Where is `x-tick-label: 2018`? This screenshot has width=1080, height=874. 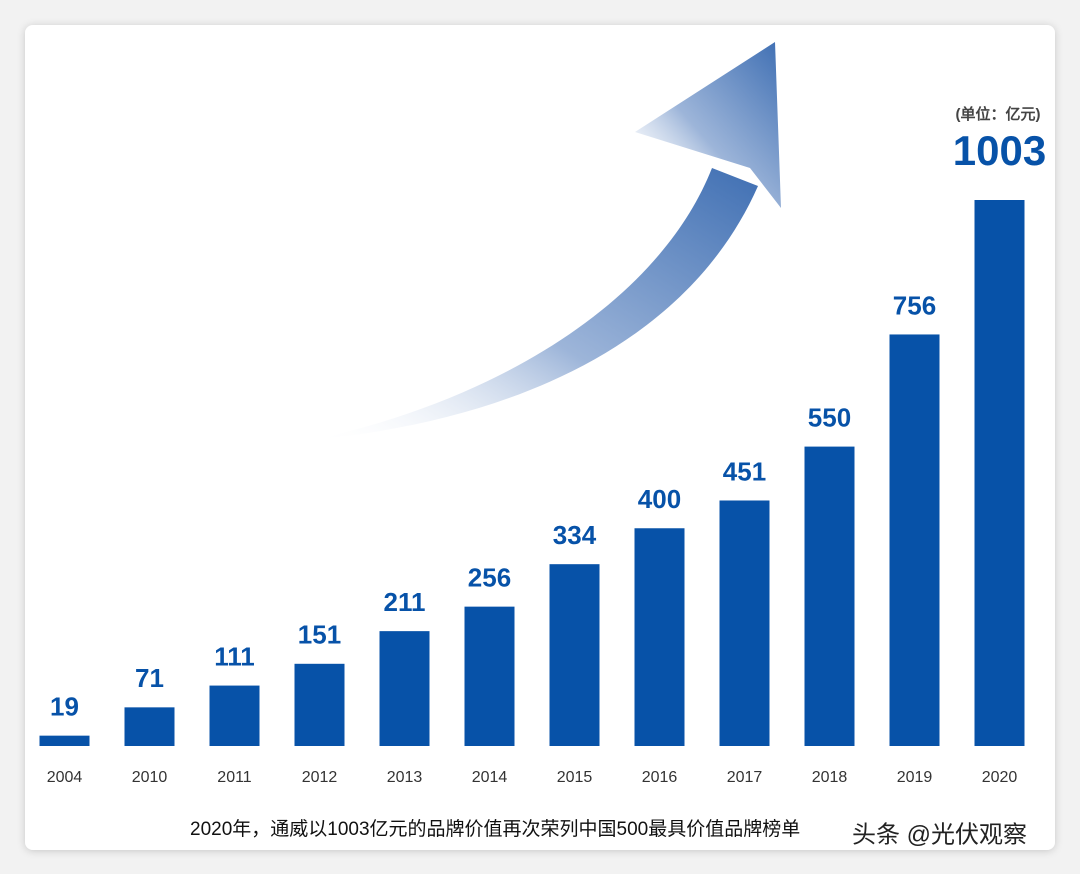
x-tick-label: 2018 is located at coordinates (830, 777).